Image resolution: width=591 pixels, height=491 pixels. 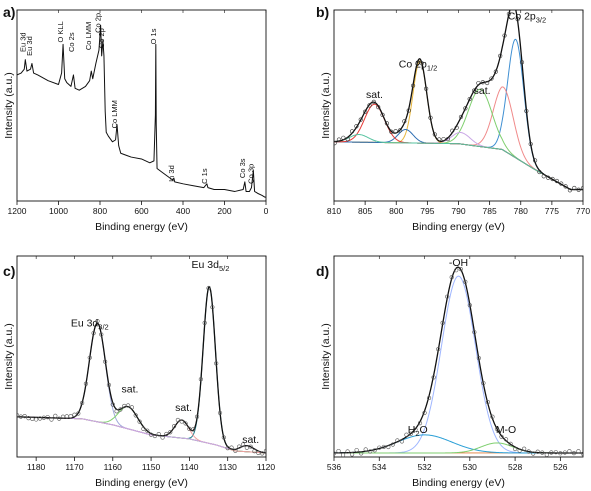 I want to click on x-tick-label: 1160, so click(x=113, y=467).